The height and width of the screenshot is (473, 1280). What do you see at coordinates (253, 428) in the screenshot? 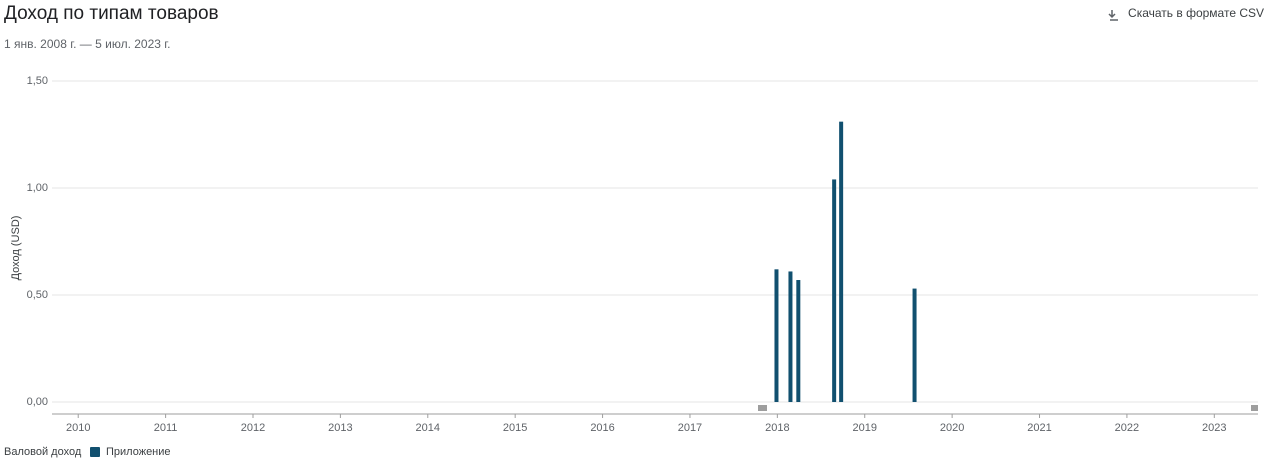
I see `x-tick-label: 2012` at bounding box center [253, 428].